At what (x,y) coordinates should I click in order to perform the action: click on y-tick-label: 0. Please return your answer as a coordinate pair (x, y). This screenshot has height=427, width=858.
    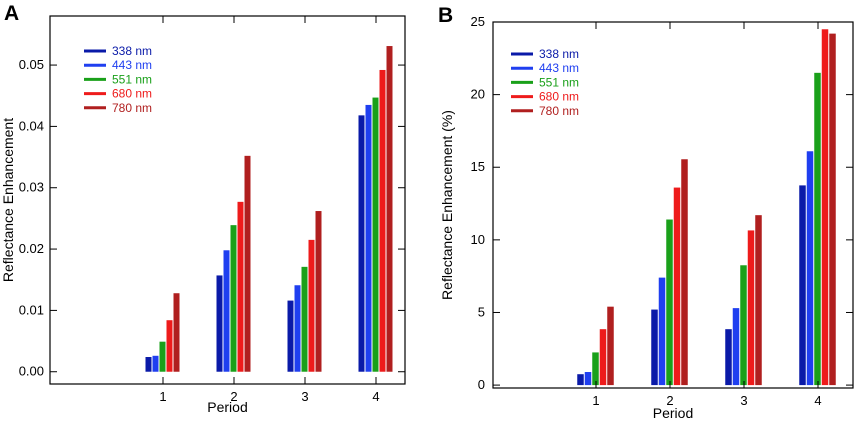
    Looking at the image, I should click on (481, 384).